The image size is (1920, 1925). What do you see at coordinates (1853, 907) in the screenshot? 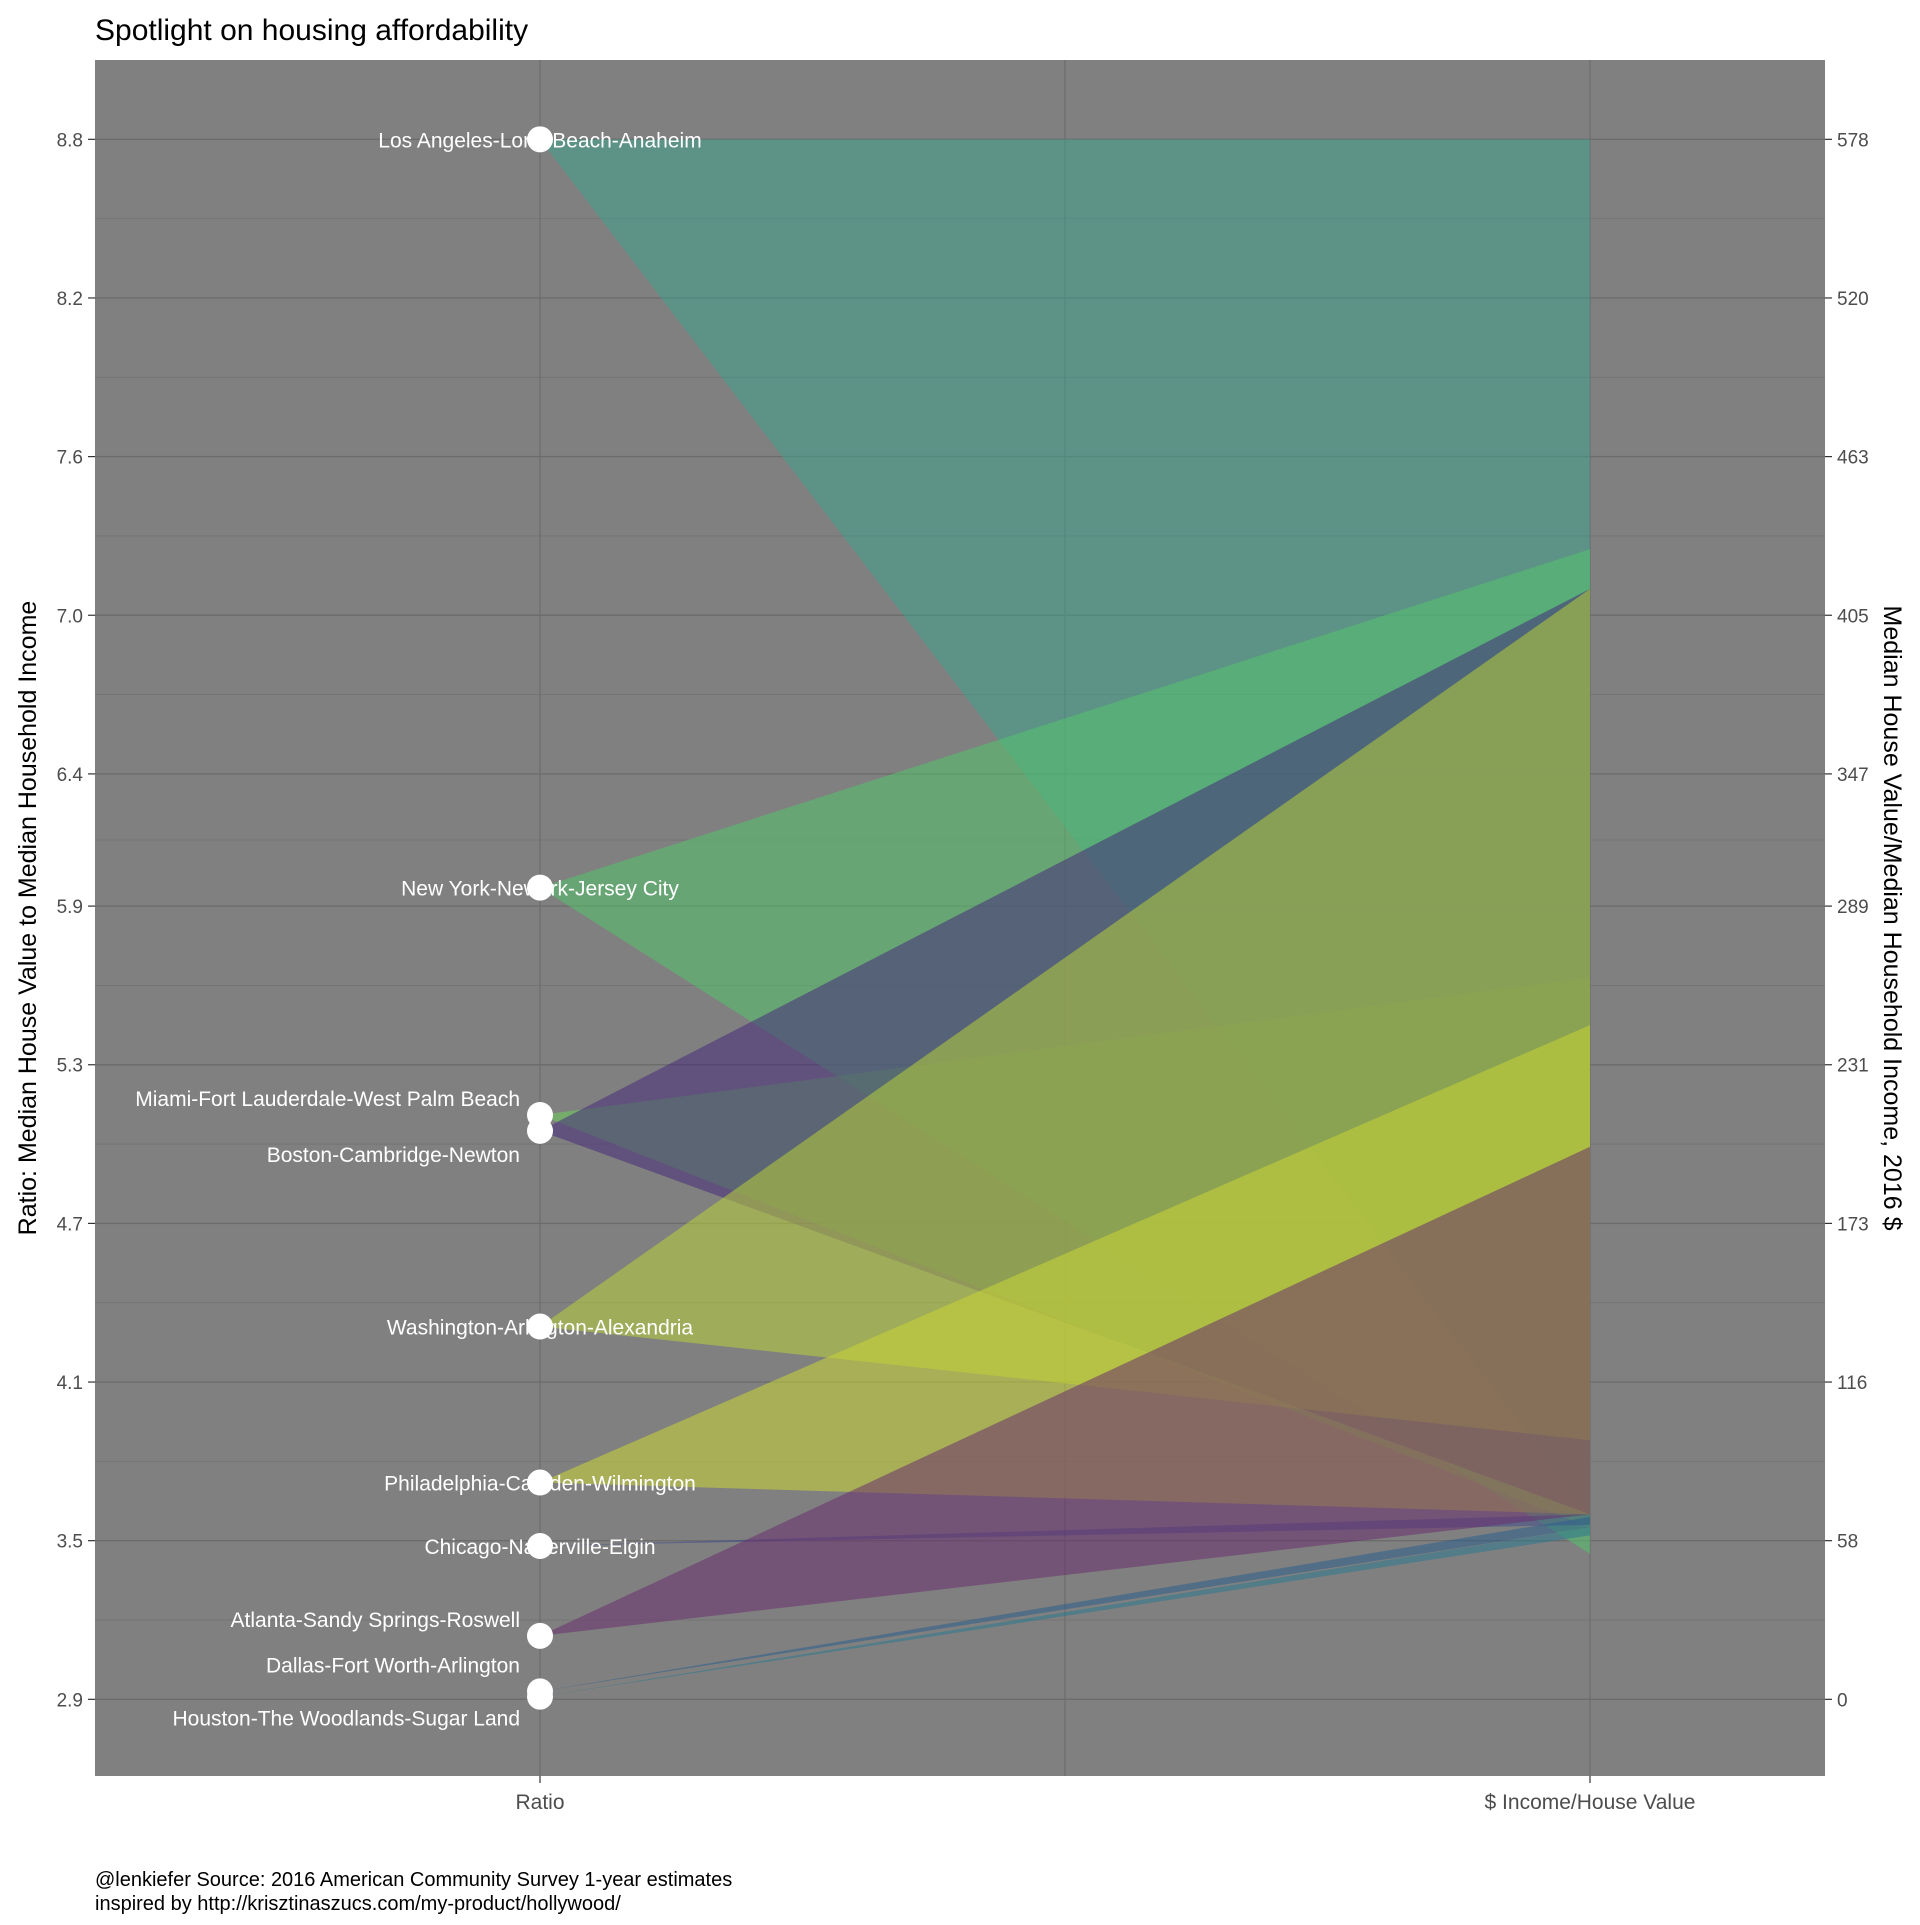
I see `y-right-tick-label: 289` at bounding box center [1853, 907].